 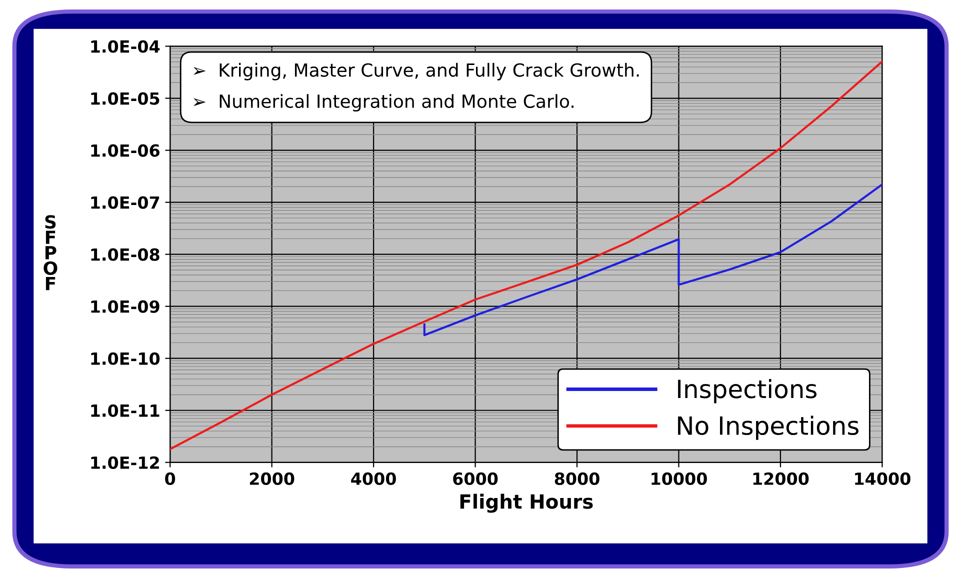 What do you see at coordinates (51, 252) in the screenshot?
I see `y-axis-title: SFPOF` at bounding box center [51, 252].